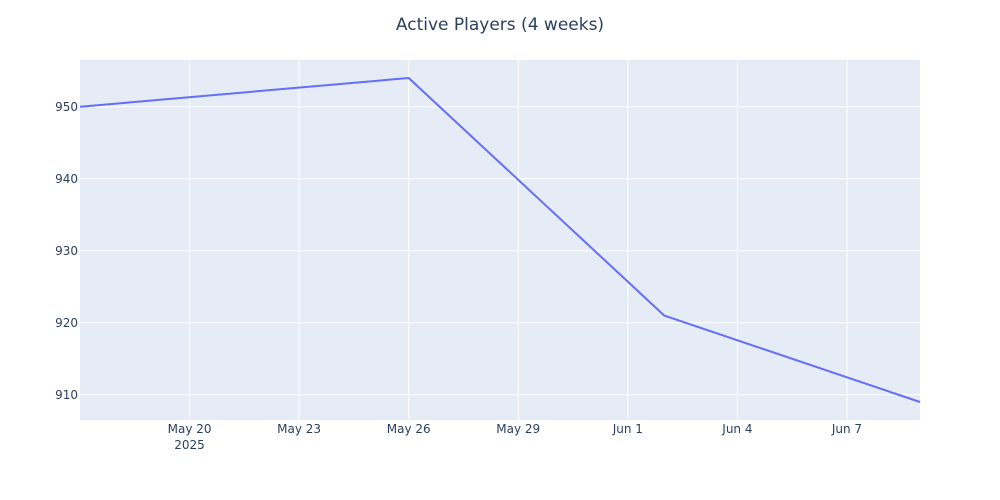 This screenshot has width=1000, height=500. Describe the element at coordinates (846, 429) in the screenshot. I see `x-tick-label: Jun 7` at that location.